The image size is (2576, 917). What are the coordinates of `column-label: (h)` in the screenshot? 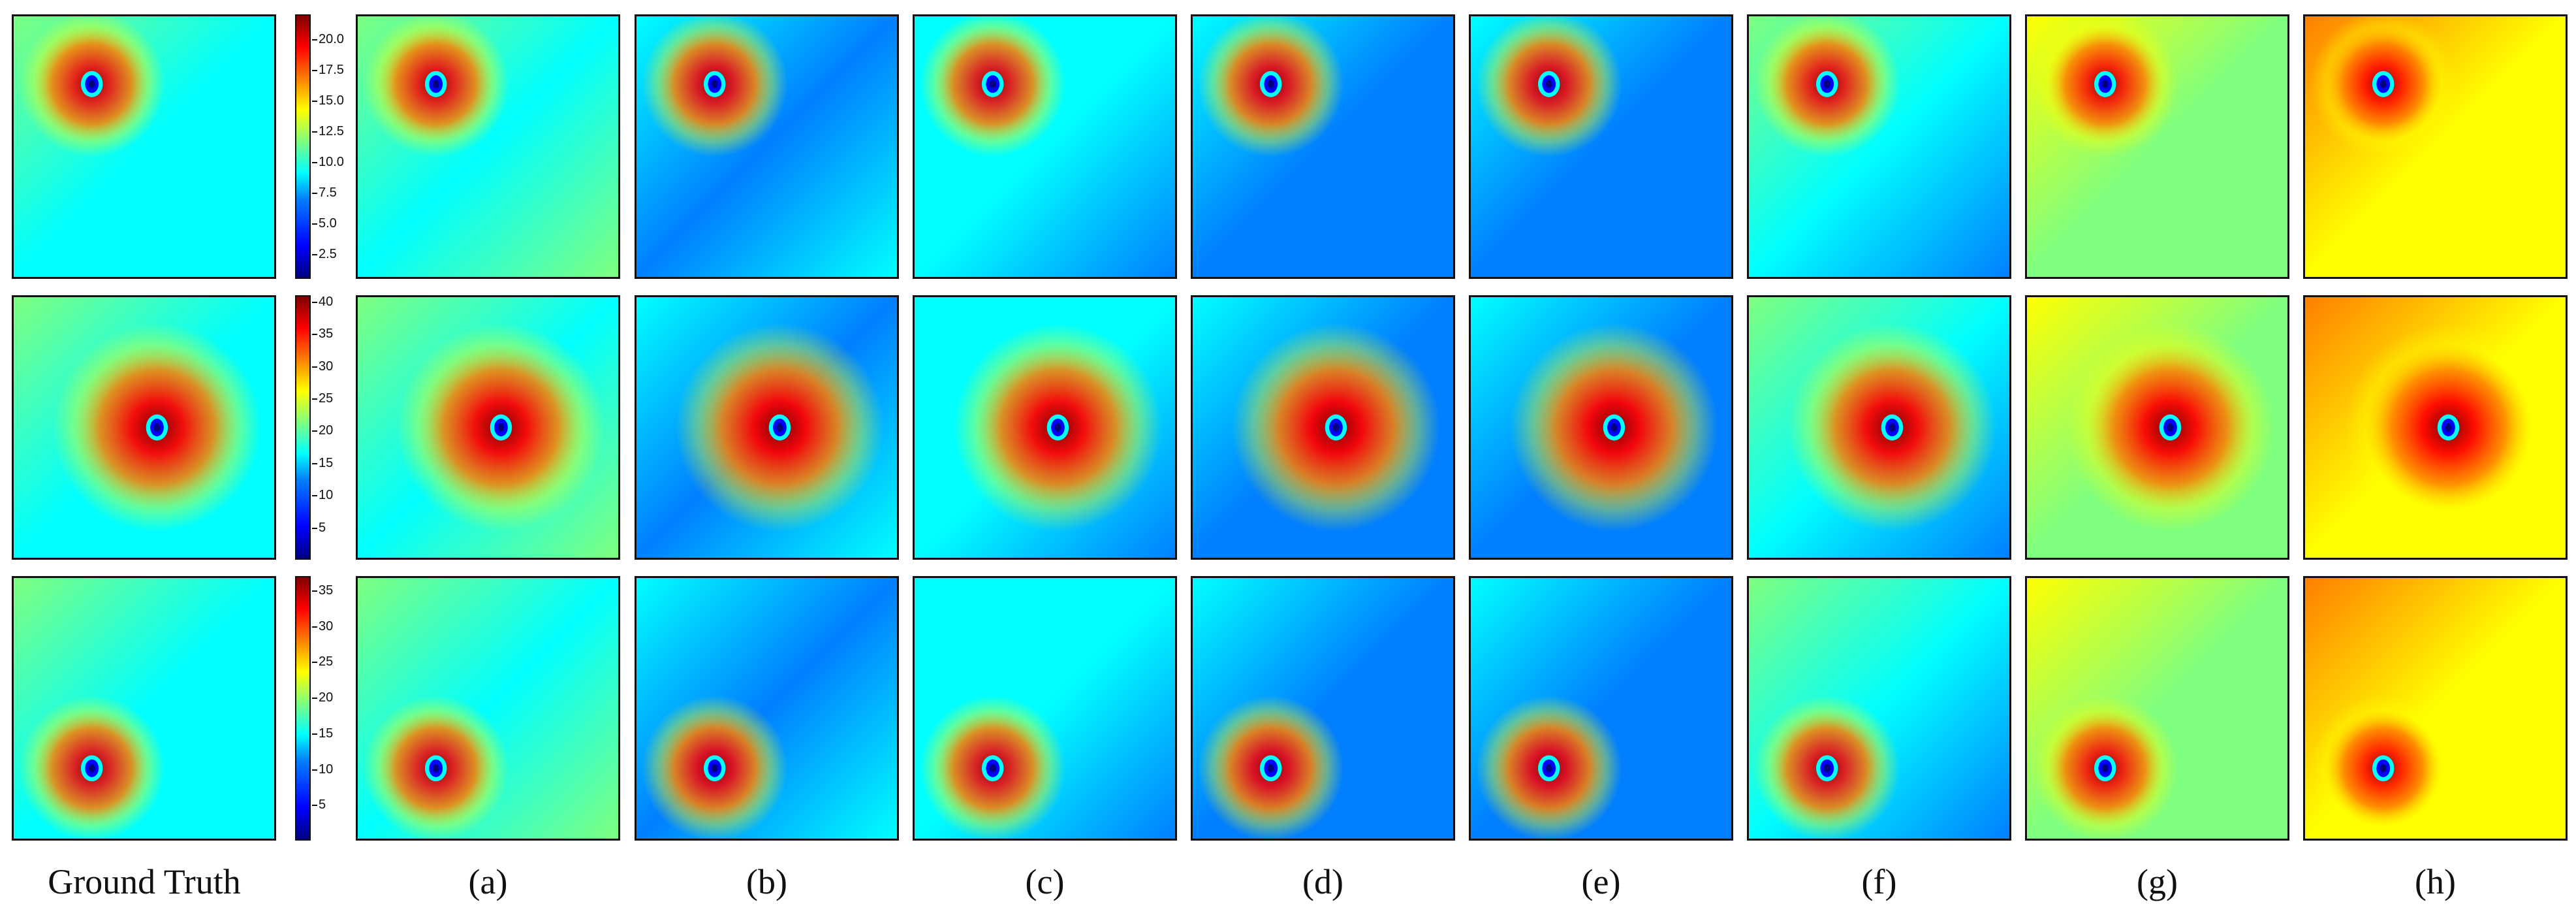 It's located at (2435, 882).